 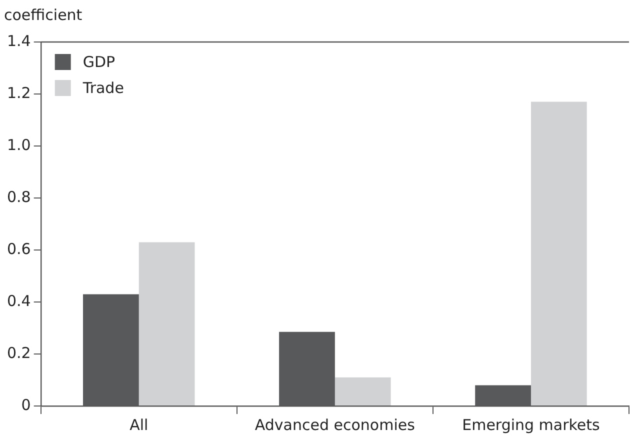 What do you see at coordinates (18, 301) in the screenshot?
I see `y-tick-label: 0.4` at bounding box center [18, 301].